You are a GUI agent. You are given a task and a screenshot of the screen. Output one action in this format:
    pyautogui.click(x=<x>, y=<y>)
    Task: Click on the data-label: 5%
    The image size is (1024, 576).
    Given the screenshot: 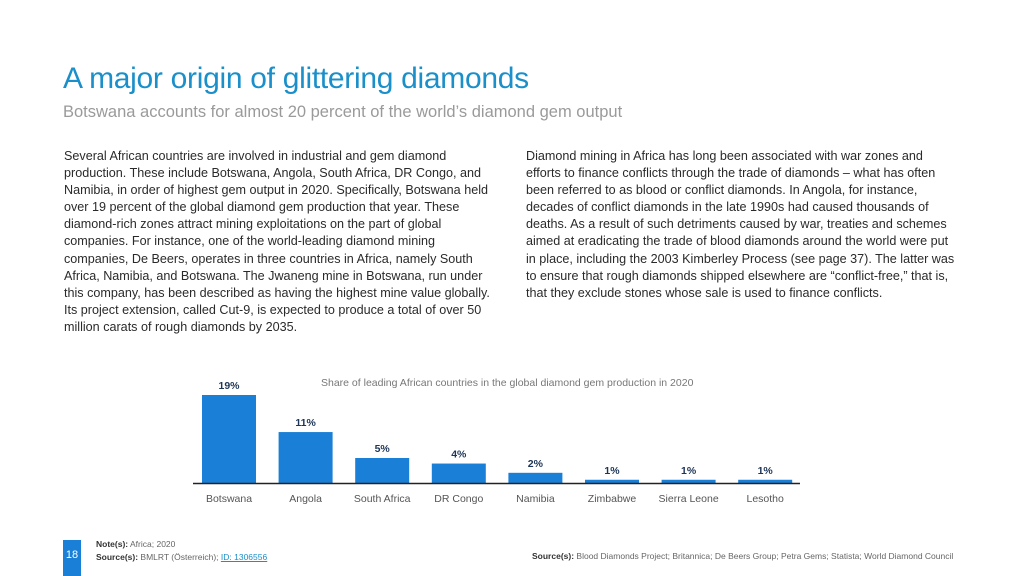 What is the action you would take?
    pyautogui.click(x=383, y=449)
    